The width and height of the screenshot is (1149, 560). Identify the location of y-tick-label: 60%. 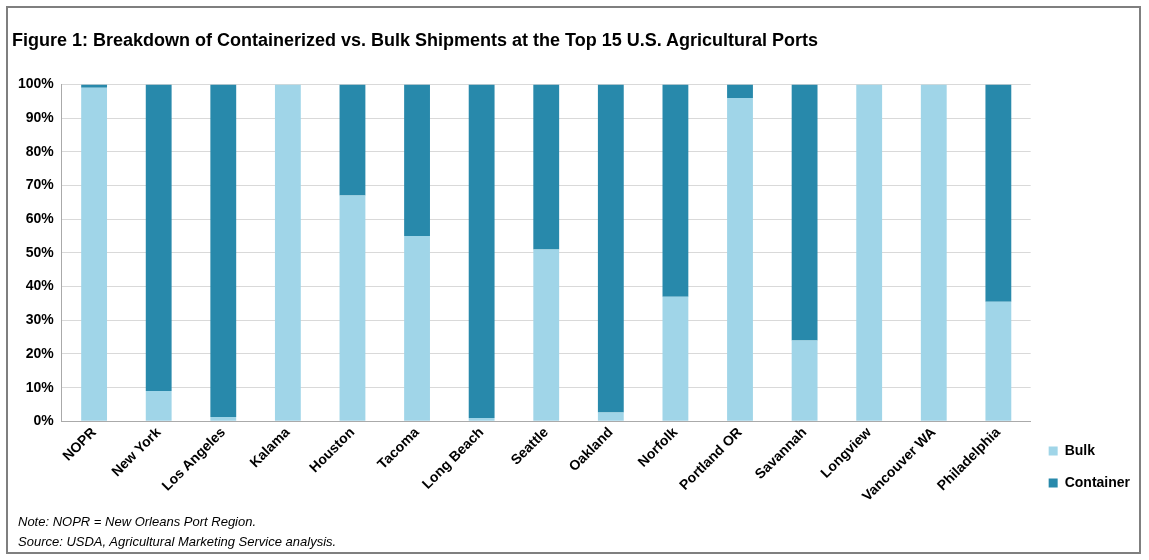
(40, 218).